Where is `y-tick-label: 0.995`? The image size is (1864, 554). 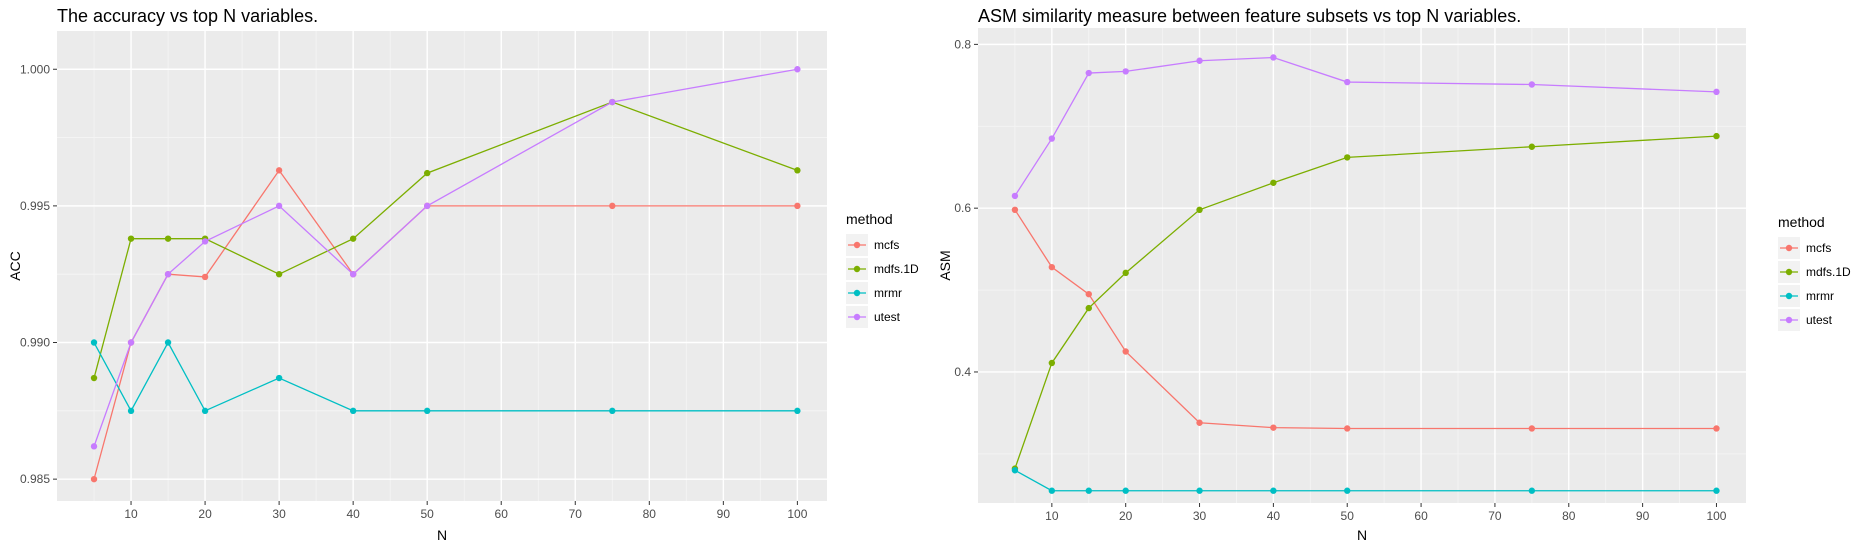
y-tick-label: 0.995 is located at coordinates (35, 206).